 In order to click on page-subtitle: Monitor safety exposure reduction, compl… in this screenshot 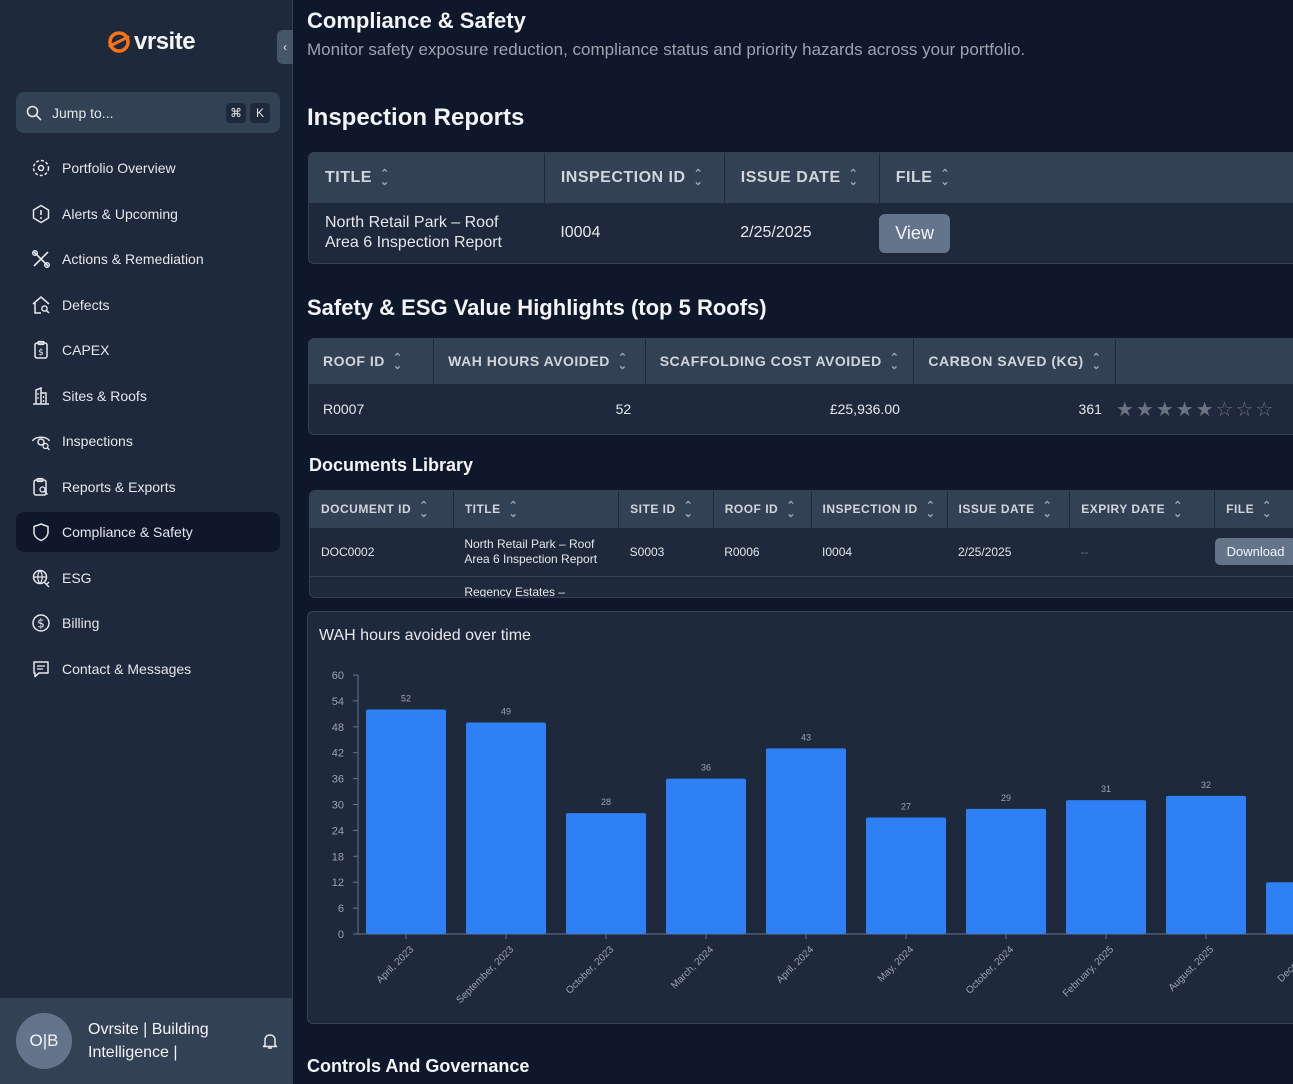, I will do `click(666, 49)`.